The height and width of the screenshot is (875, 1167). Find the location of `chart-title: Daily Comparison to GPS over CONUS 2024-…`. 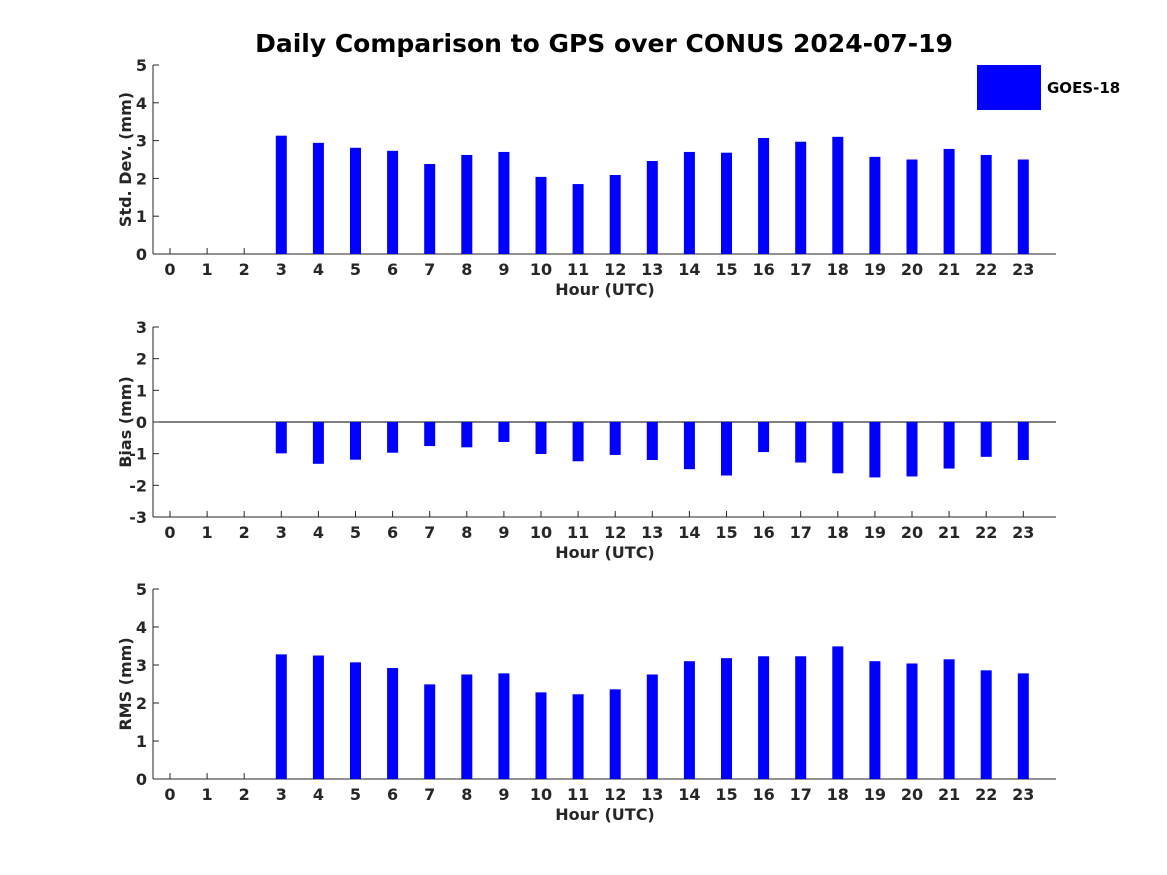

chart-title: Daily Comparison to GPS over CONUS 2024-… is located at coordinates (604, 43).